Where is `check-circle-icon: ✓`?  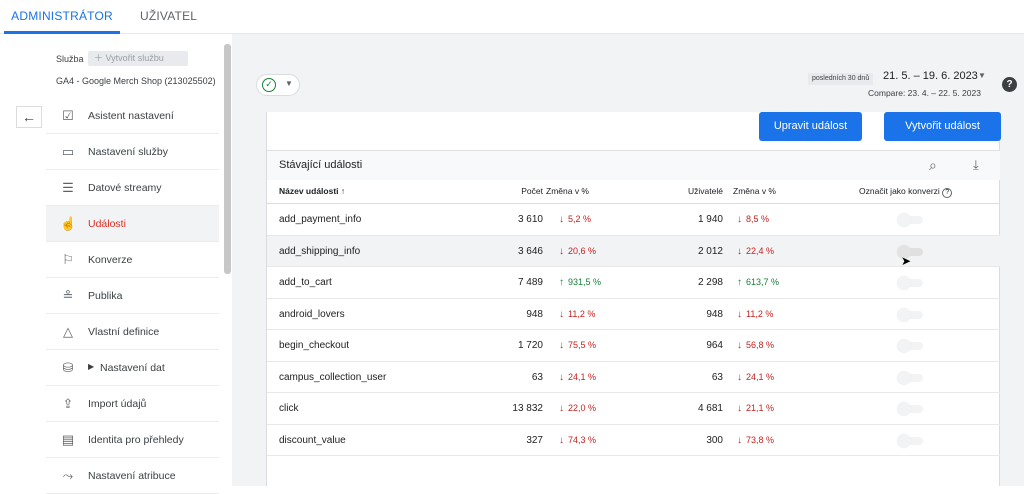 check-circle-icon: ✓ is located at coordinates (269, 85).